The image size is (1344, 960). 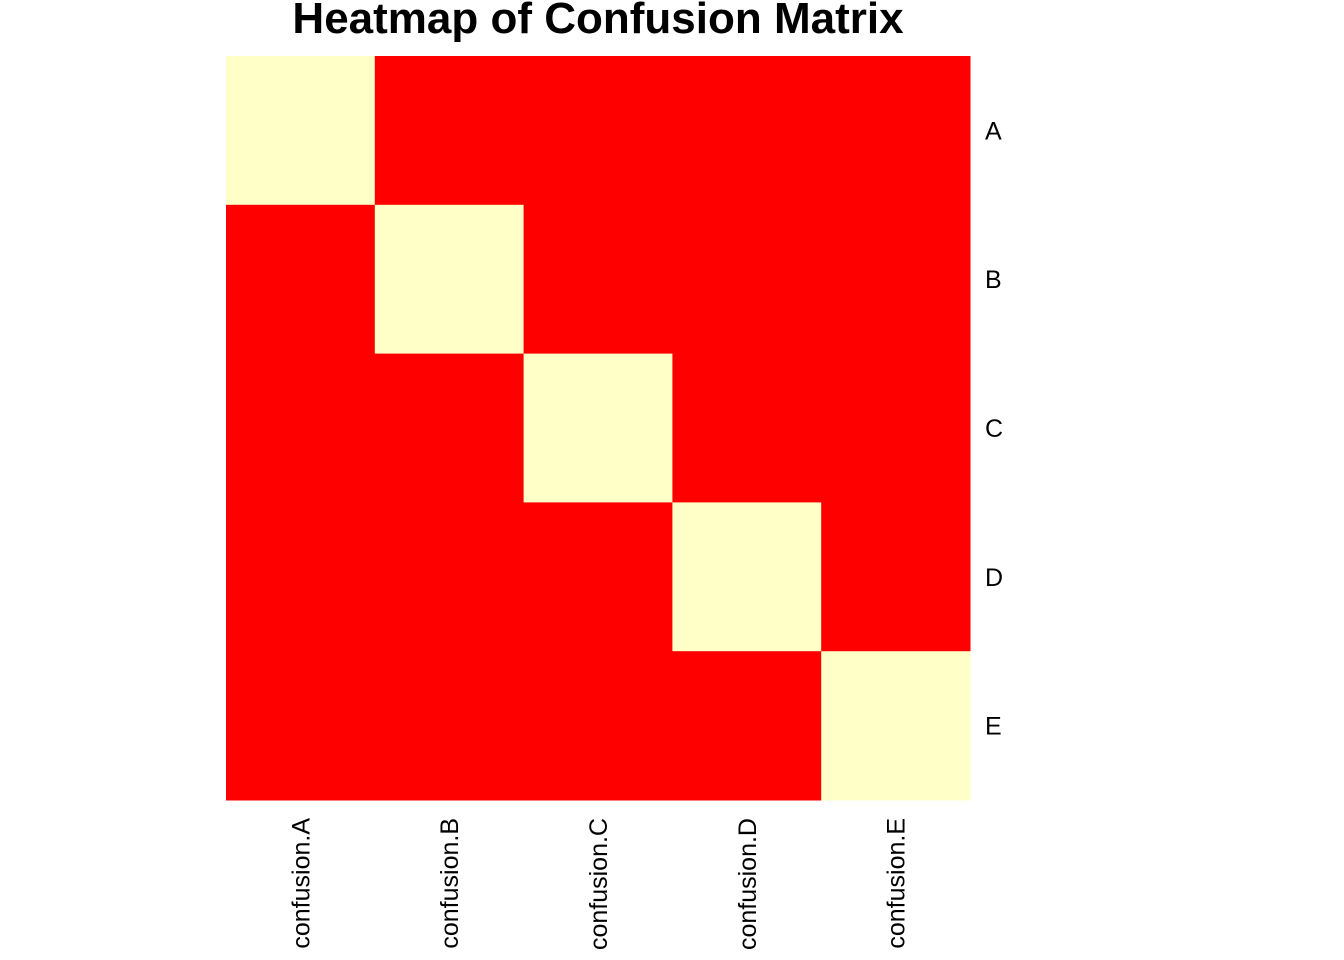 I want to click on row-label: E, so click(x=993, y=727).